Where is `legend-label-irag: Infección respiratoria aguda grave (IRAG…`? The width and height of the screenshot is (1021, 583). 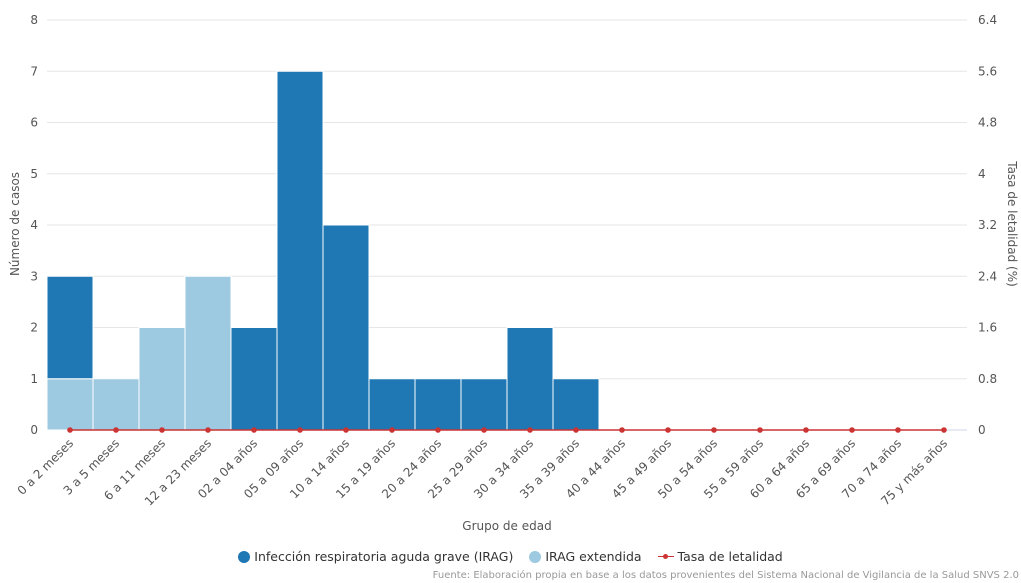 legend-label-irag: Infección respiratoria aguda grave (IRAG… is located at coordinates (384, 556).